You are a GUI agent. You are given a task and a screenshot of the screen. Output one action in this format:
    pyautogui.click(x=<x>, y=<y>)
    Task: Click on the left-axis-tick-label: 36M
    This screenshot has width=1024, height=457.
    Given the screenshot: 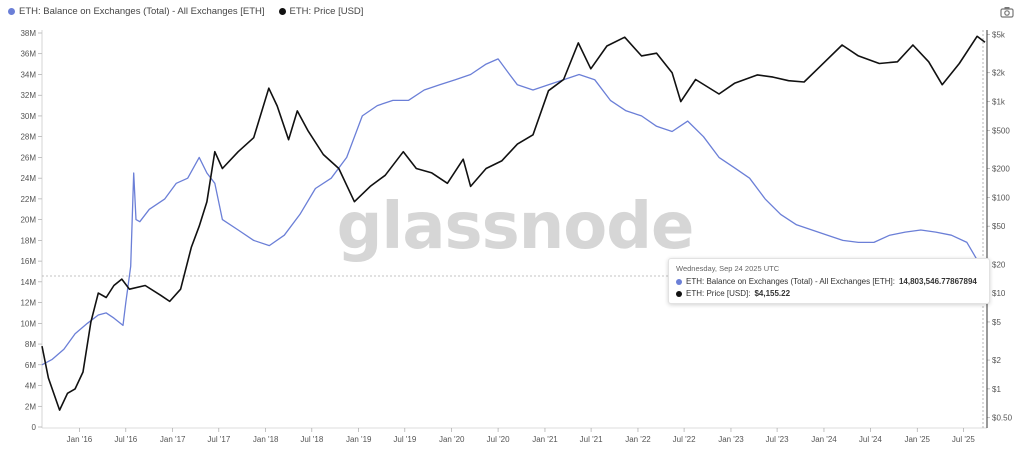 What is the action you would take?
    pyautogui.click(x=28, y=54)
    